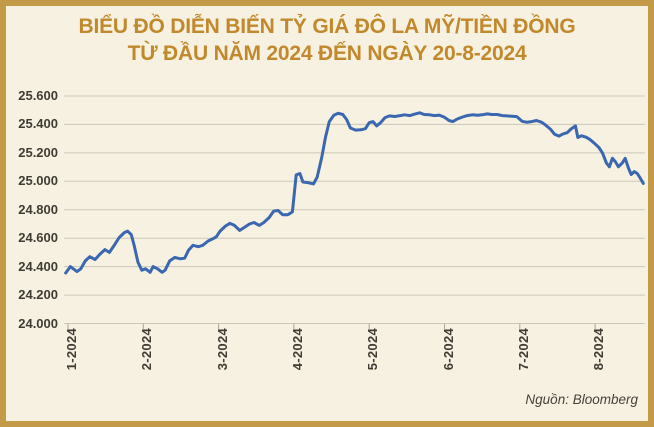 This screenshot has width=654, height=427. Describe the element at coordinates (38, 209) in the screenshot. I see `y-axis-label: 24.800` at that location.